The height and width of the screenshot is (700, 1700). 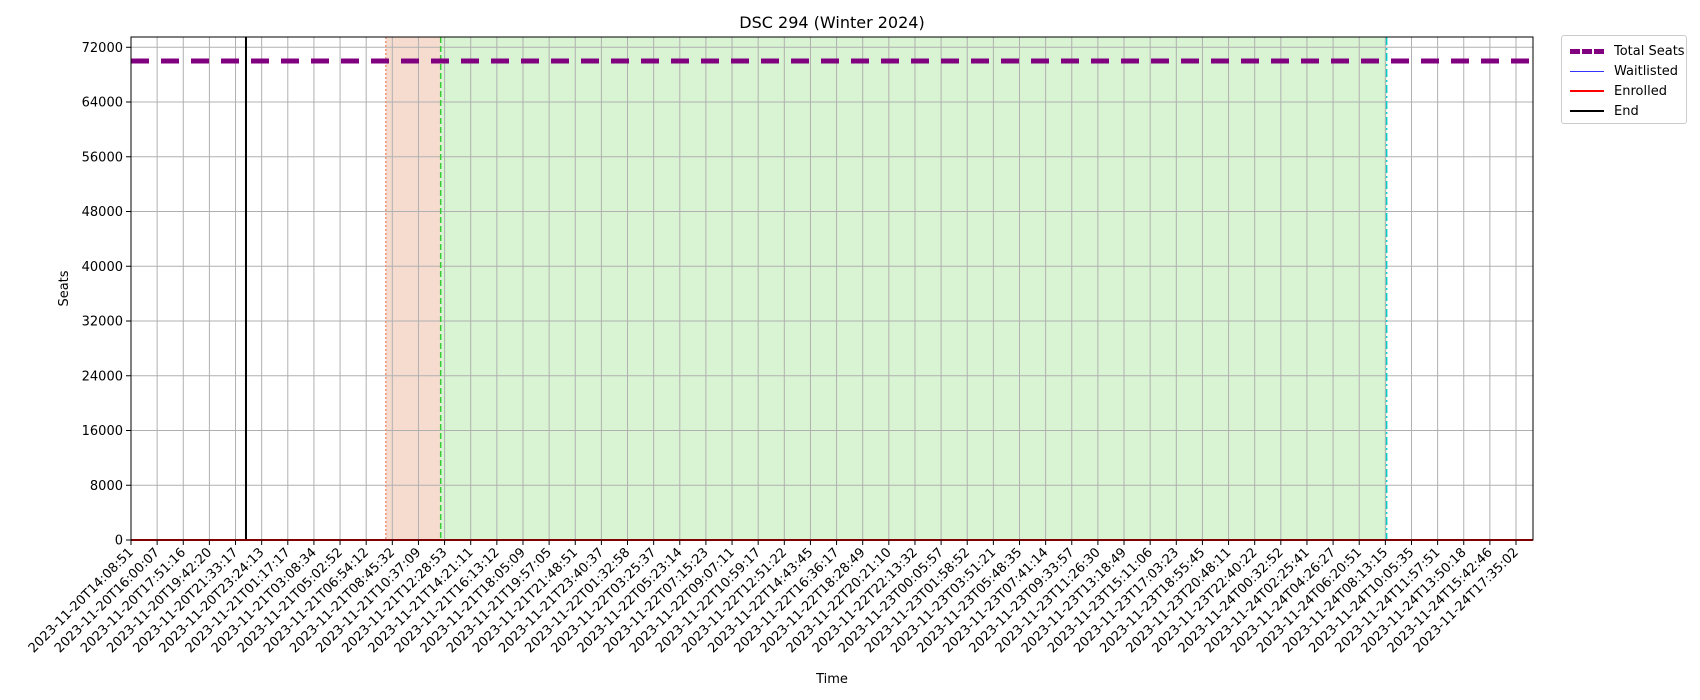 I want to click on legend-item-total-seats: Total Seats, so click(x=1628, y=51).